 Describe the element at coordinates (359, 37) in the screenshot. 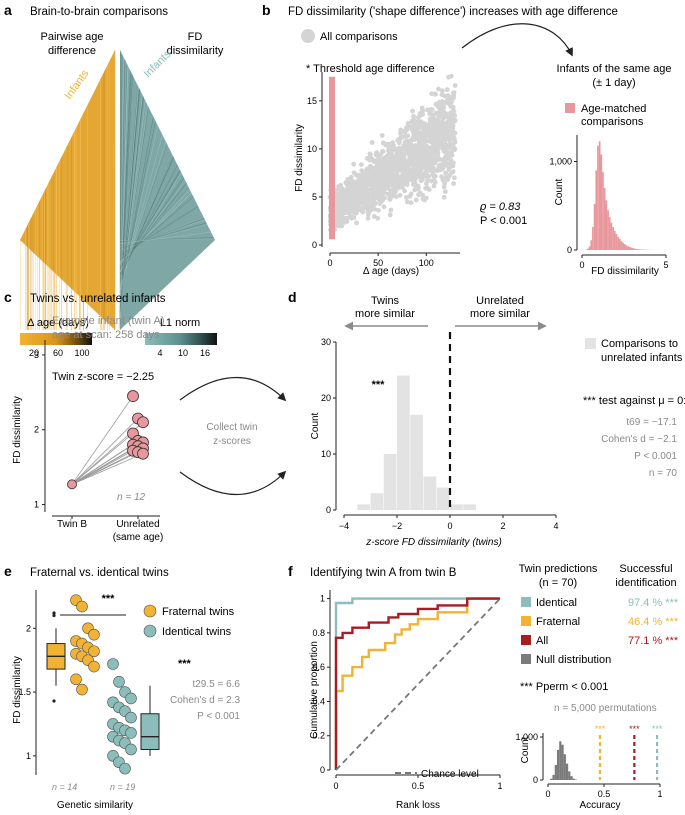

I see `legend-all-label: All comparisons` at that location.